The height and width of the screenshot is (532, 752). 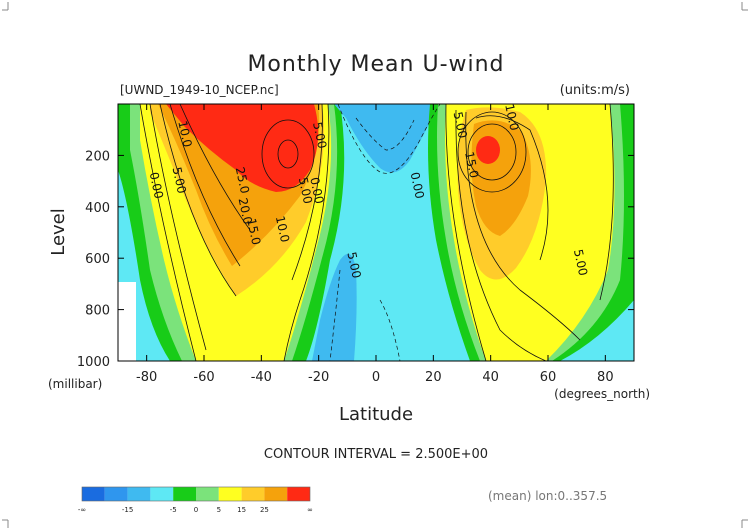 I want to click on colorbar-tick-label: -∞, so click(x=82, y=510).